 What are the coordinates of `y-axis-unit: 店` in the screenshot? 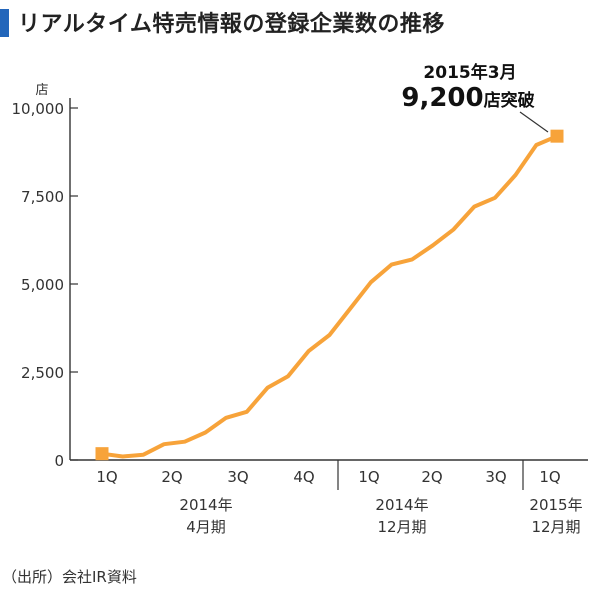 It's located at (41, 90).